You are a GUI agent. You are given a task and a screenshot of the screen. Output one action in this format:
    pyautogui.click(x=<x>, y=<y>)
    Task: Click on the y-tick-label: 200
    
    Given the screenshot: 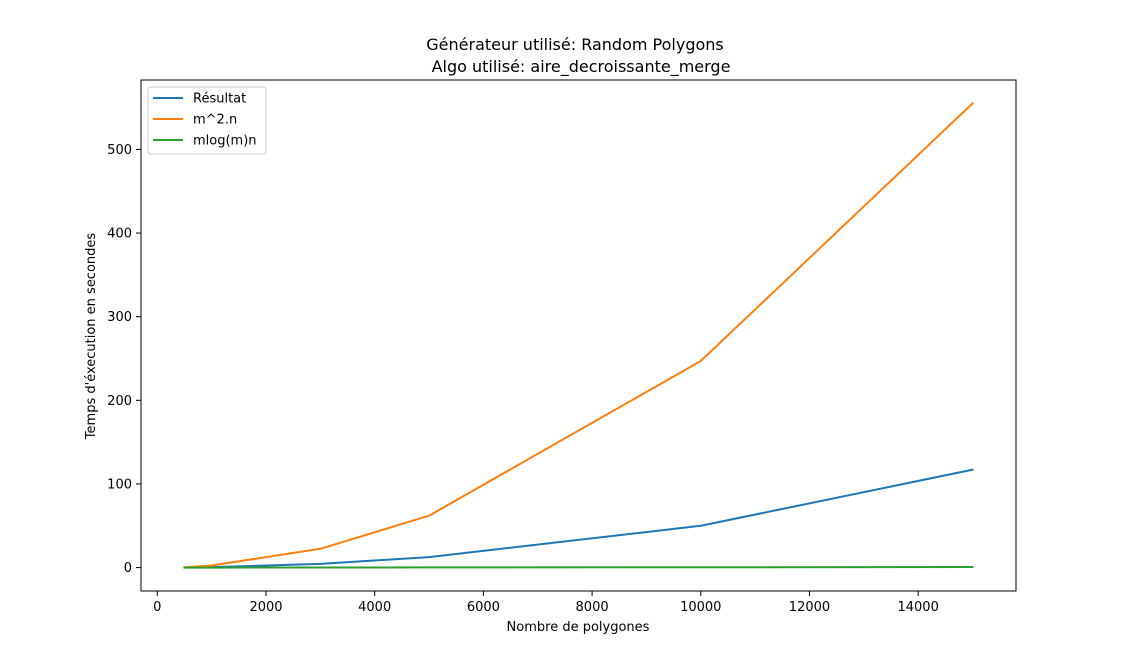 What is the action you would take?
    pyautogui.click(x=119, y=401)
    